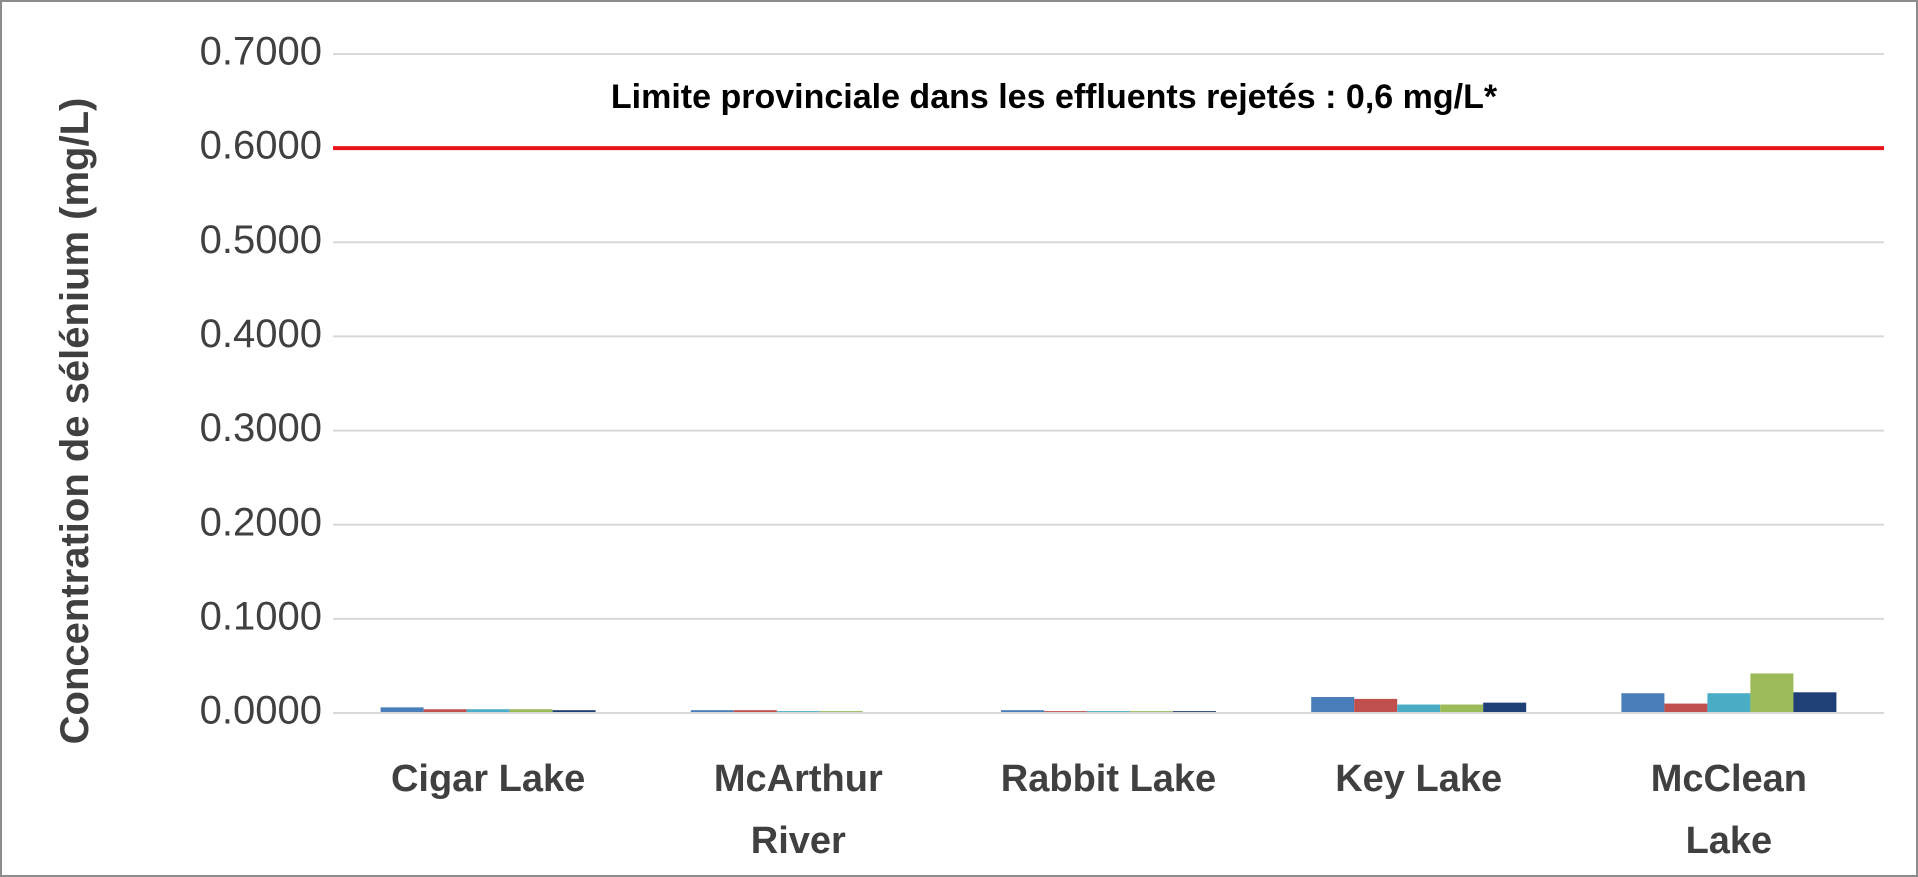  I want to click on y-tick-label: 0.3000, so click(261, 428).